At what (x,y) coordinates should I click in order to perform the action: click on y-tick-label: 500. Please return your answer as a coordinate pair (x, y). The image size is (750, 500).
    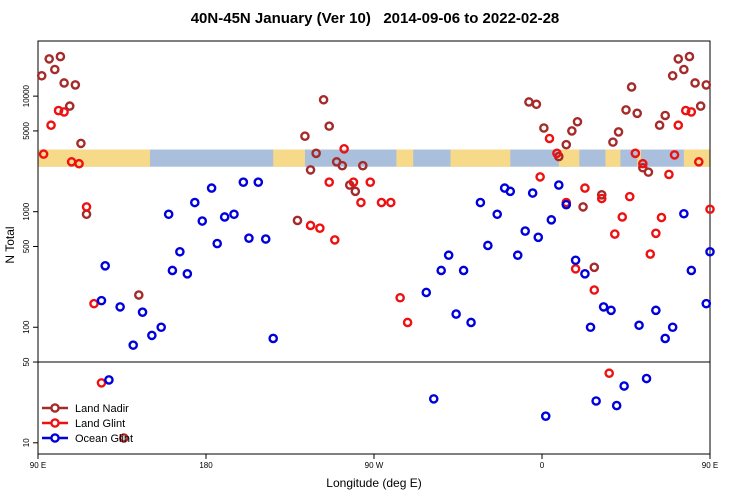
    Looking at the image, I should click on (26, 246).